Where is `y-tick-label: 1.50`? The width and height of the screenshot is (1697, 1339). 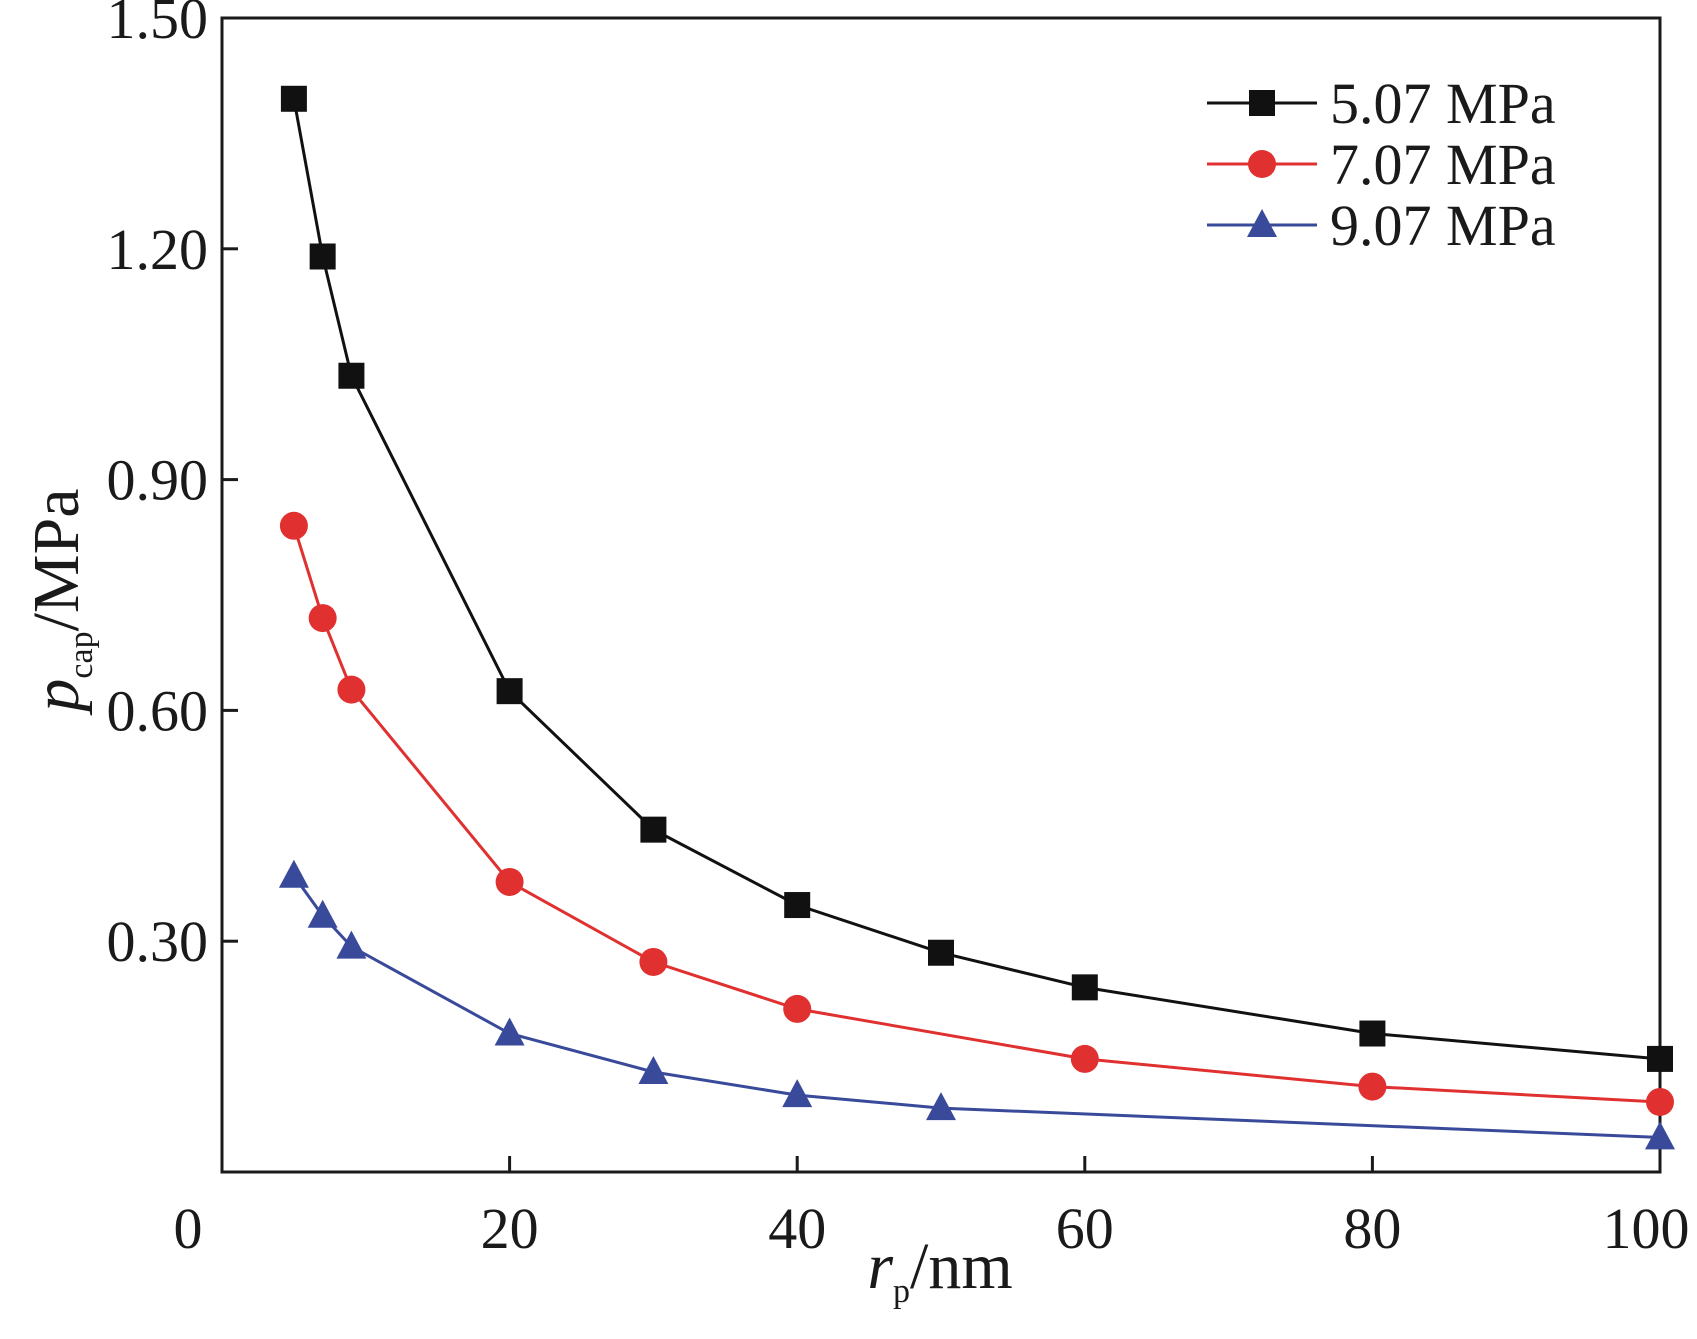 y-tick-label: 1.50 is located at coordinates (158, 25).